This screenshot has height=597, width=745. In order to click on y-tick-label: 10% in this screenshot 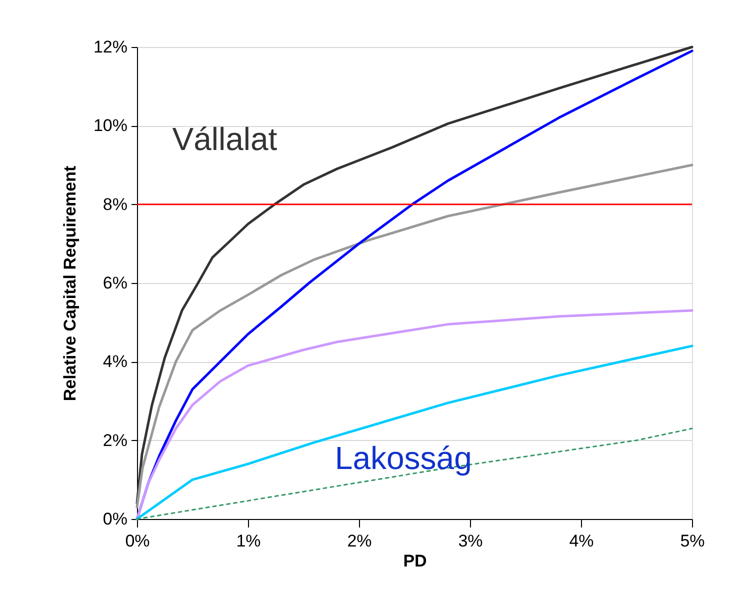, I will do `click(110, 126)`.